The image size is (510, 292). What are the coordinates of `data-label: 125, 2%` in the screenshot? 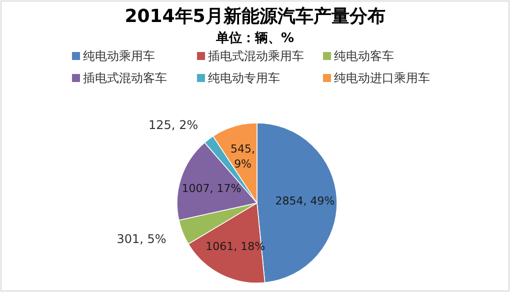 It's located at (173, 125).